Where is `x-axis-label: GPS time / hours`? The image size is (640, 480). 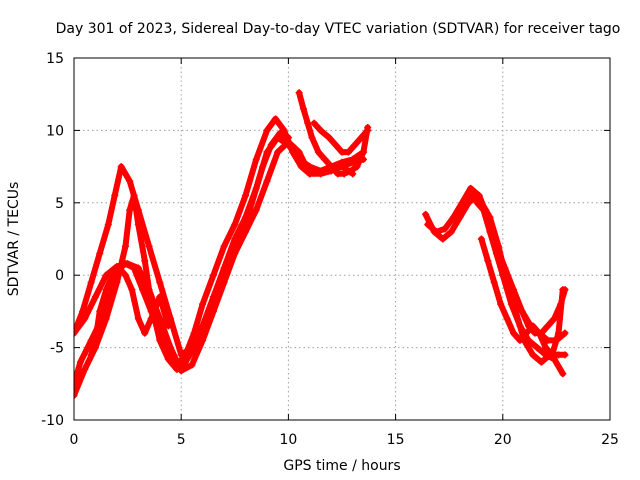 x-axis-label: GPS time / hours is located at coordinates (341, 466).